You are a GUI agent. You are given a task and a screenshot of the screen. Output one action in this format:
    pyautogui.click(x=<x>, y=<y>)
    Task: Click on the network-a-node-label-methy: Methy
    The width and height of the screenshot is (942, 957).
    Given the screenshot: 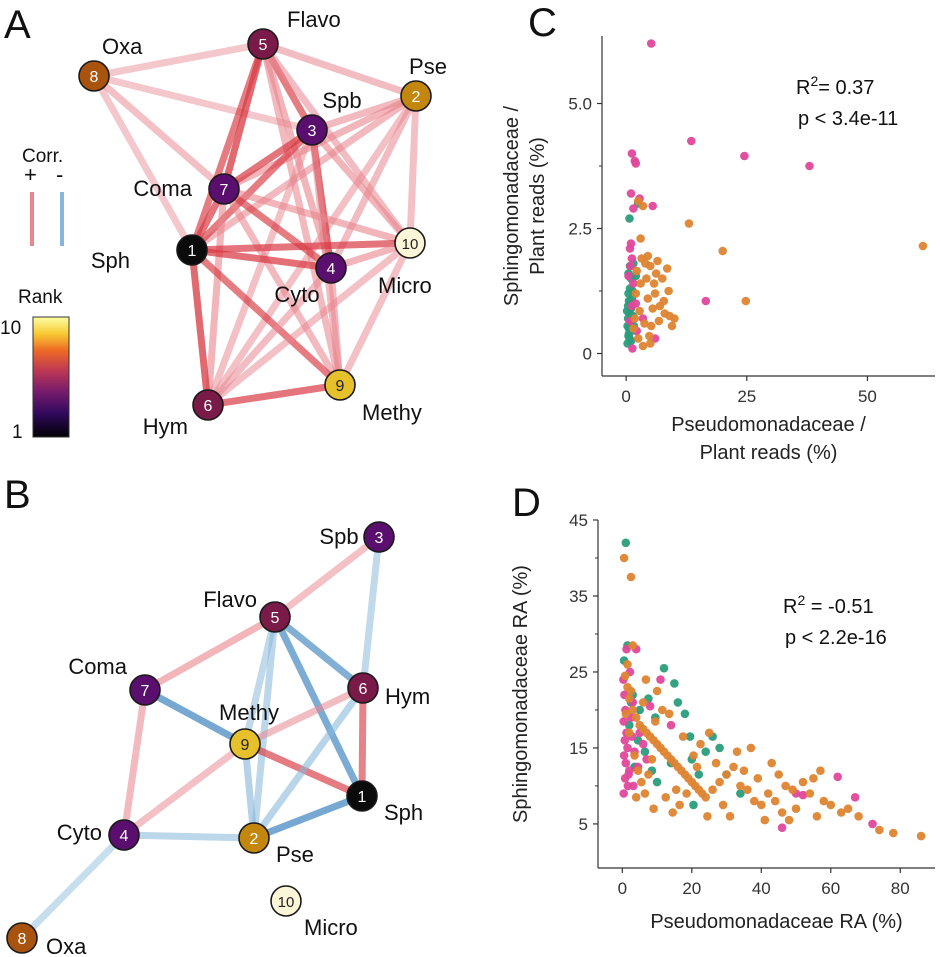 What is the action you would take?
    pyautogui.click(x=392, y=412)
    